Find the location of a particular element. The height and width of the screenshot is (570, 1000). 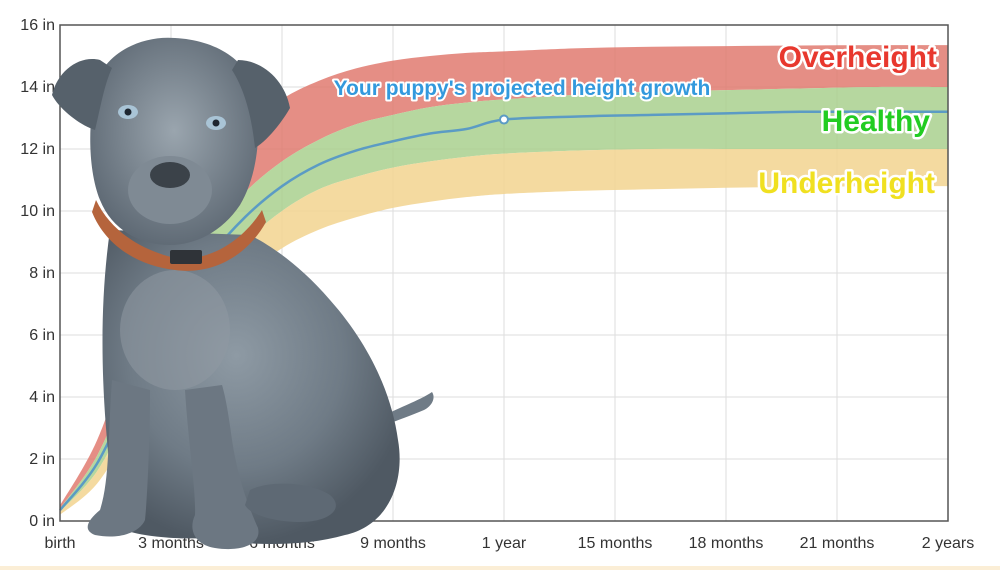

x-tick-label: 18 months is located at coordinates (726, 543).